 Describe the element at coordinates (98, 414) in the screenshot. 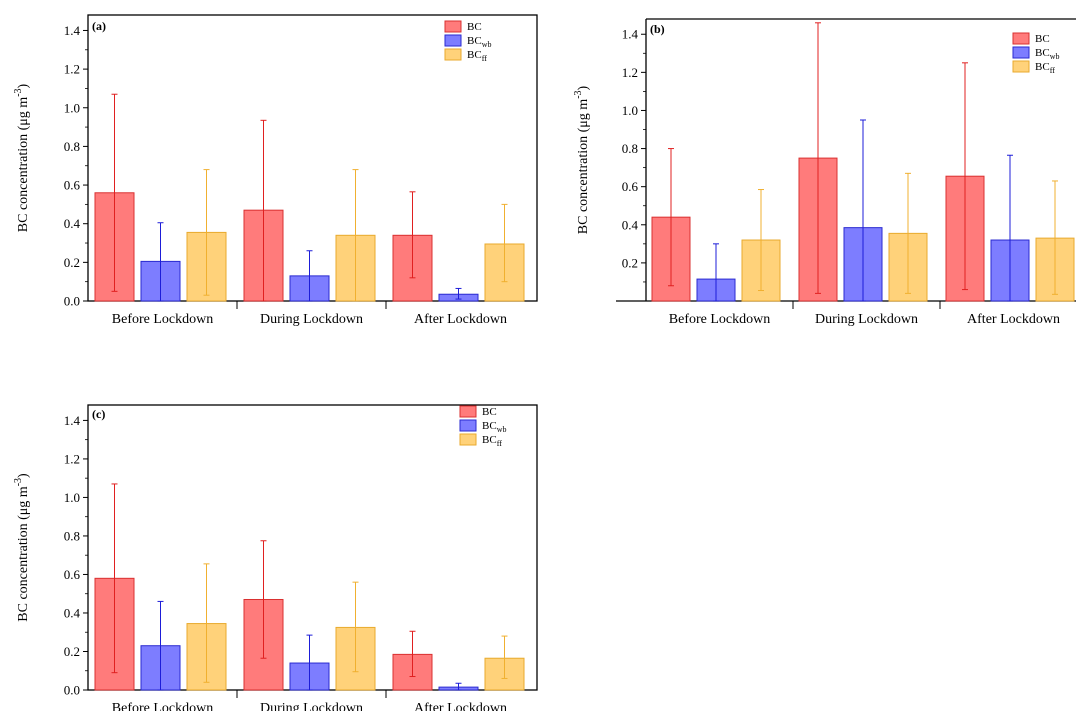

I see `panel-letter: (c)` at that location.